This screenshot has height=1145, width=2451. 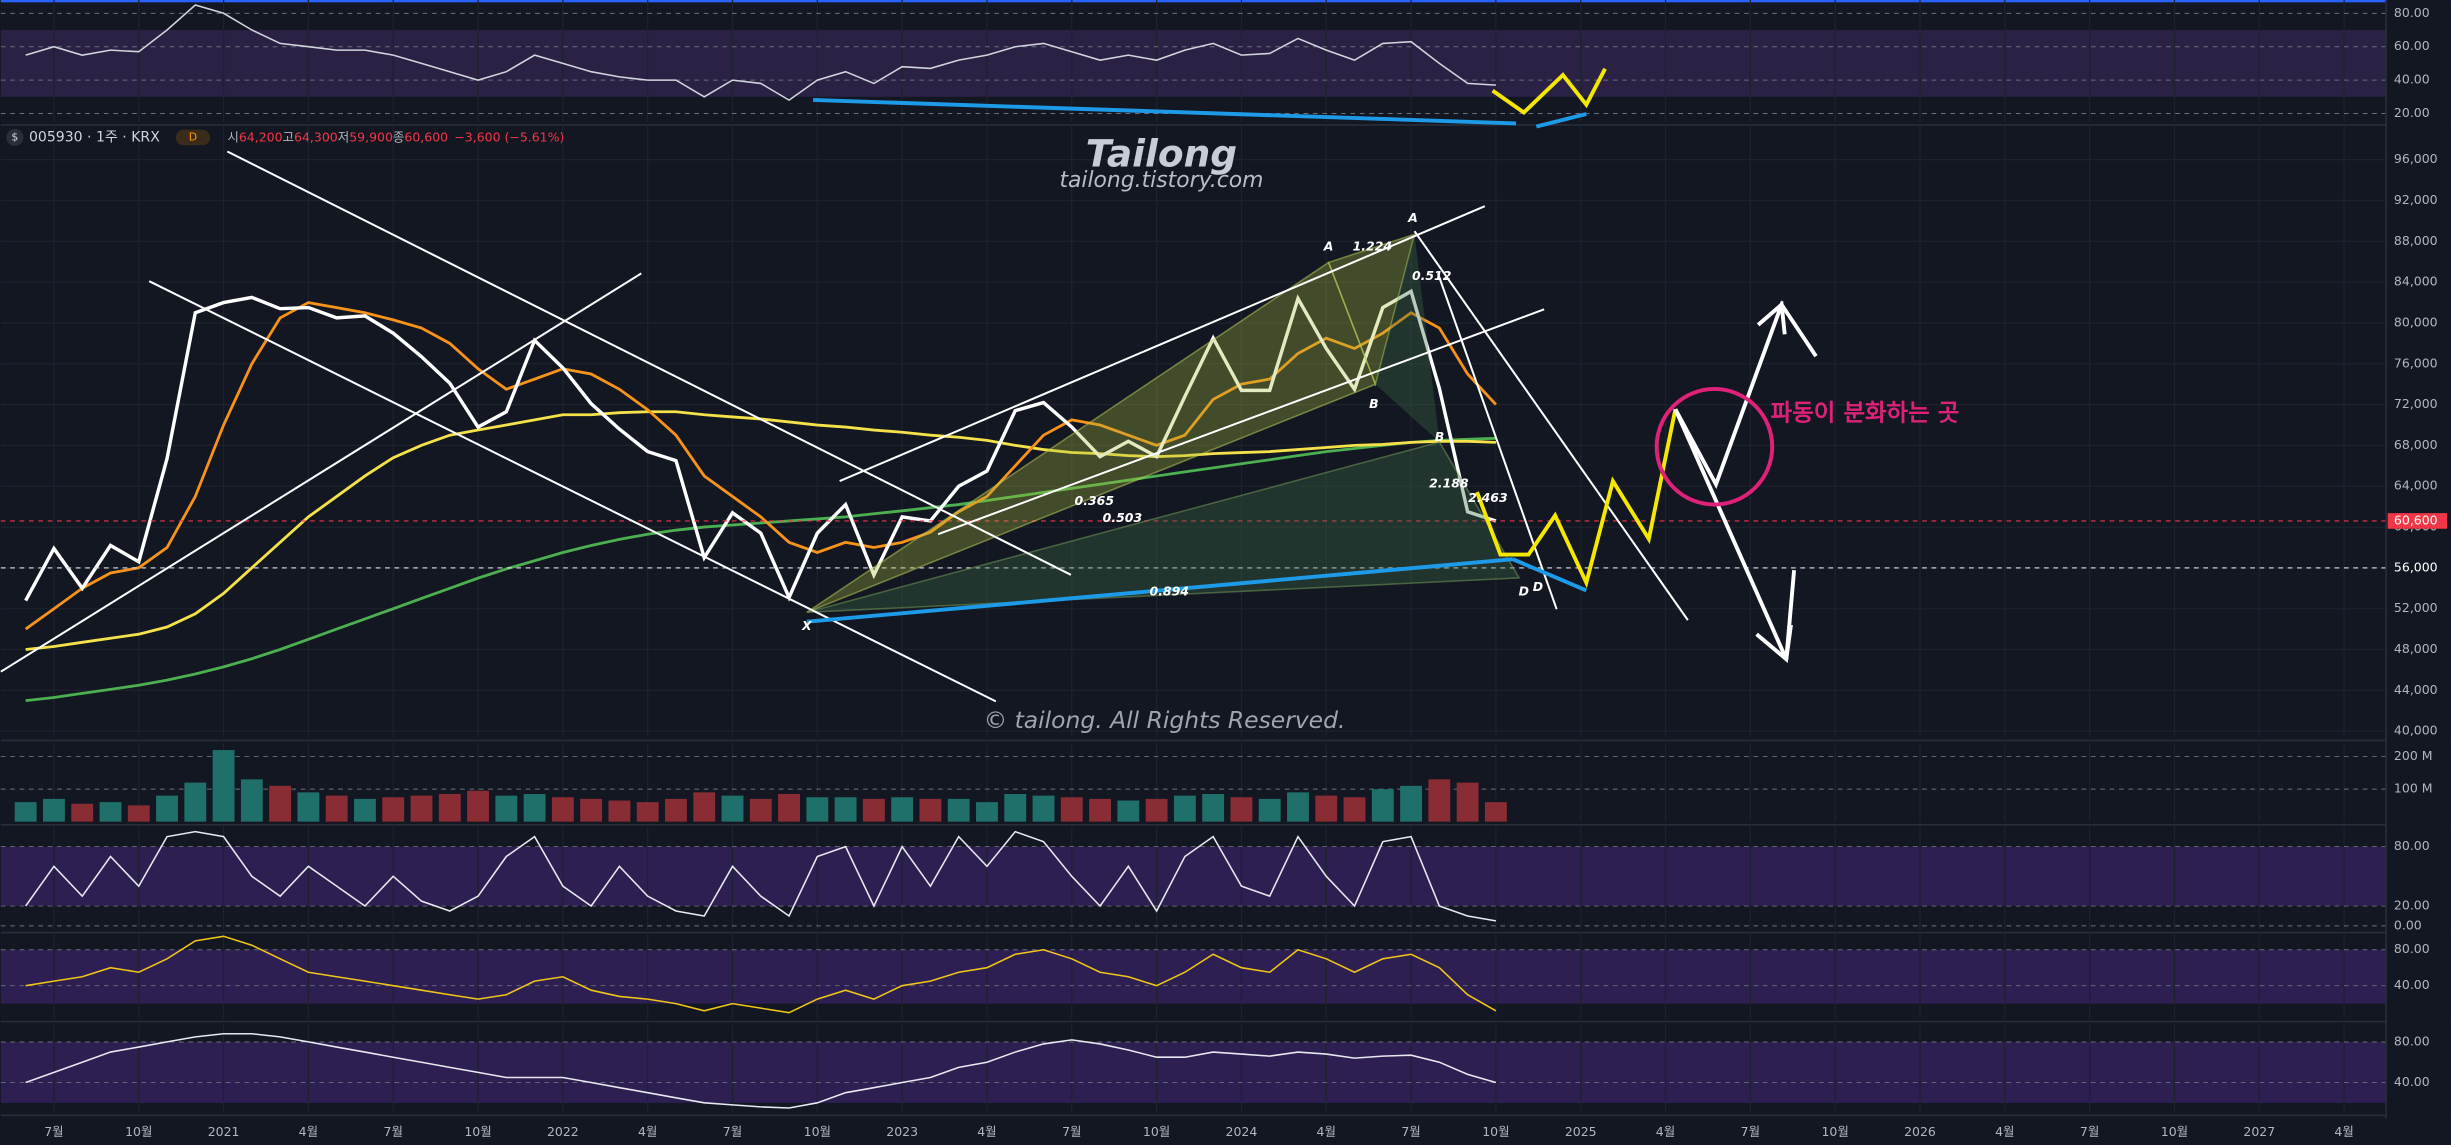 I want to click on pattern-label: A, so click(x=1328, y=245).